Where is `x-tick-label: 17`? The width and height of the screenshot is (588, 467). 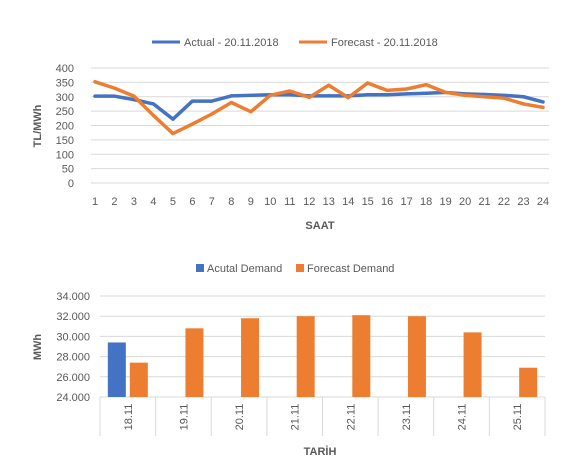
x-tick-label: 17 is located at coordinates (407, 202).